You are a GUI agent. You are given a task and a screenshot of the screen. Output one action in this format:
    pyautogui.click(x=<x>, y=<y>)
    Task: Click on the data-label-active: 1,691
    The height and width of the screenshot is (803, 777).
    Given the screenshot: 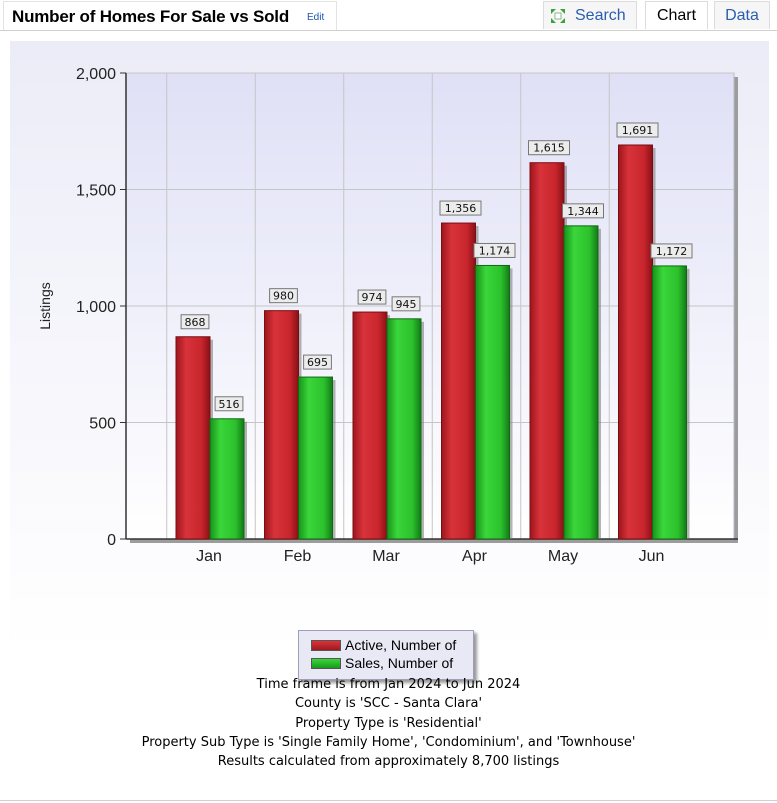 What is the action you would take?
    pyautogui.click(x=638, y=130)
    